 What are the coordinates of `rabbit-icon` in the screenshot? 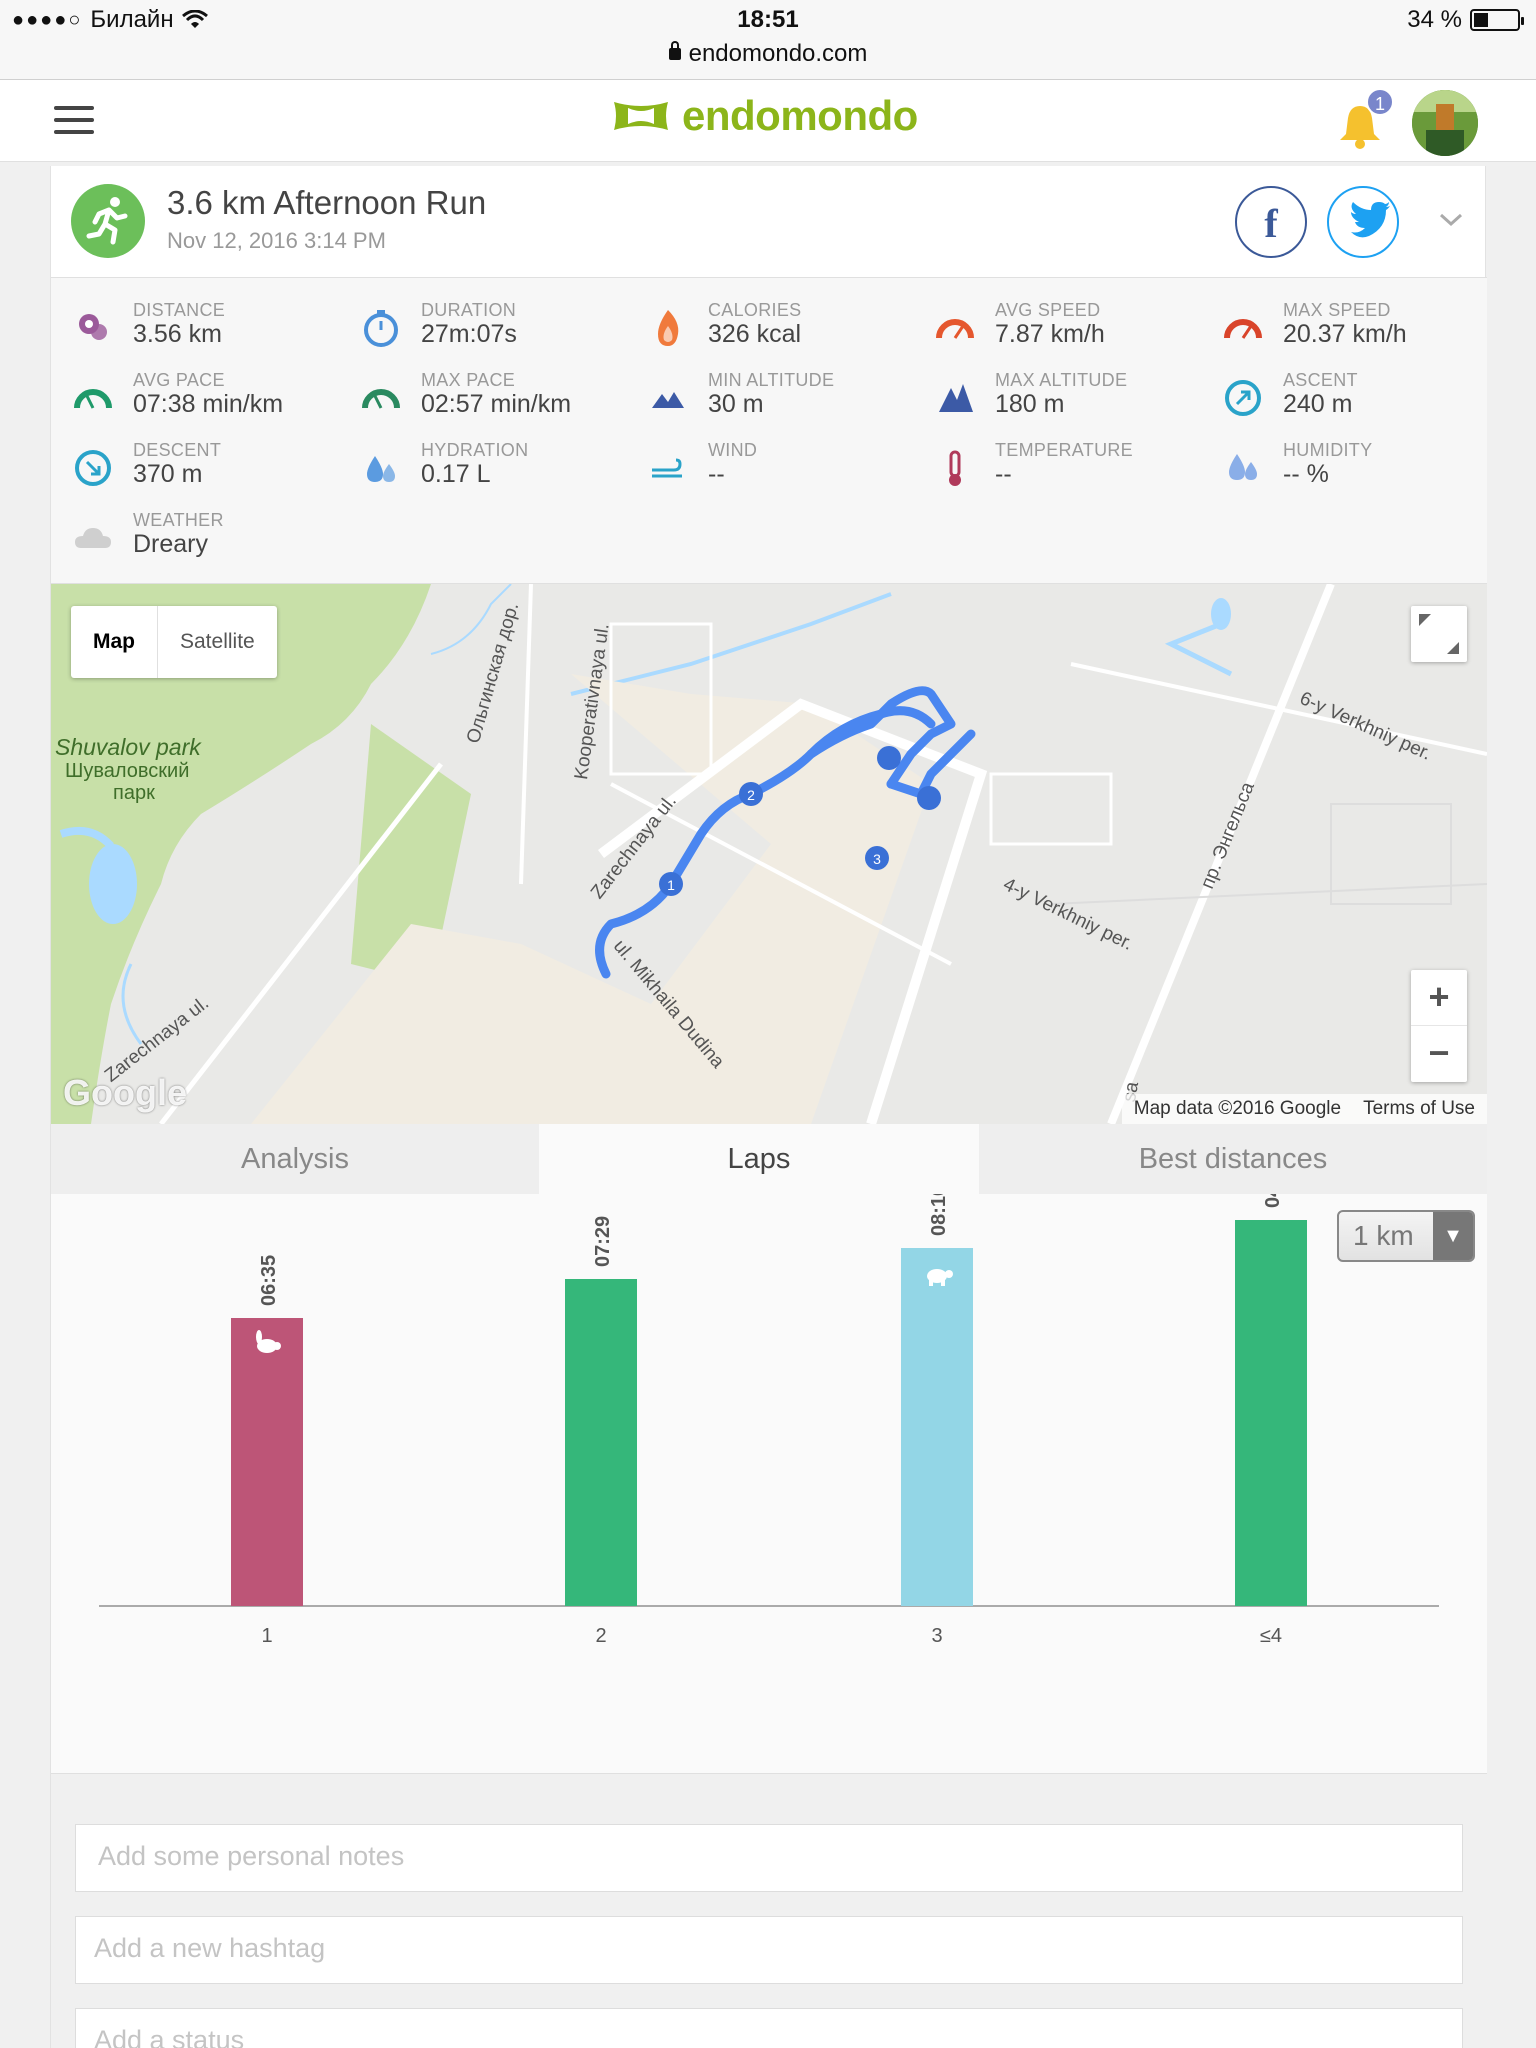 It's located at (268, 1341).